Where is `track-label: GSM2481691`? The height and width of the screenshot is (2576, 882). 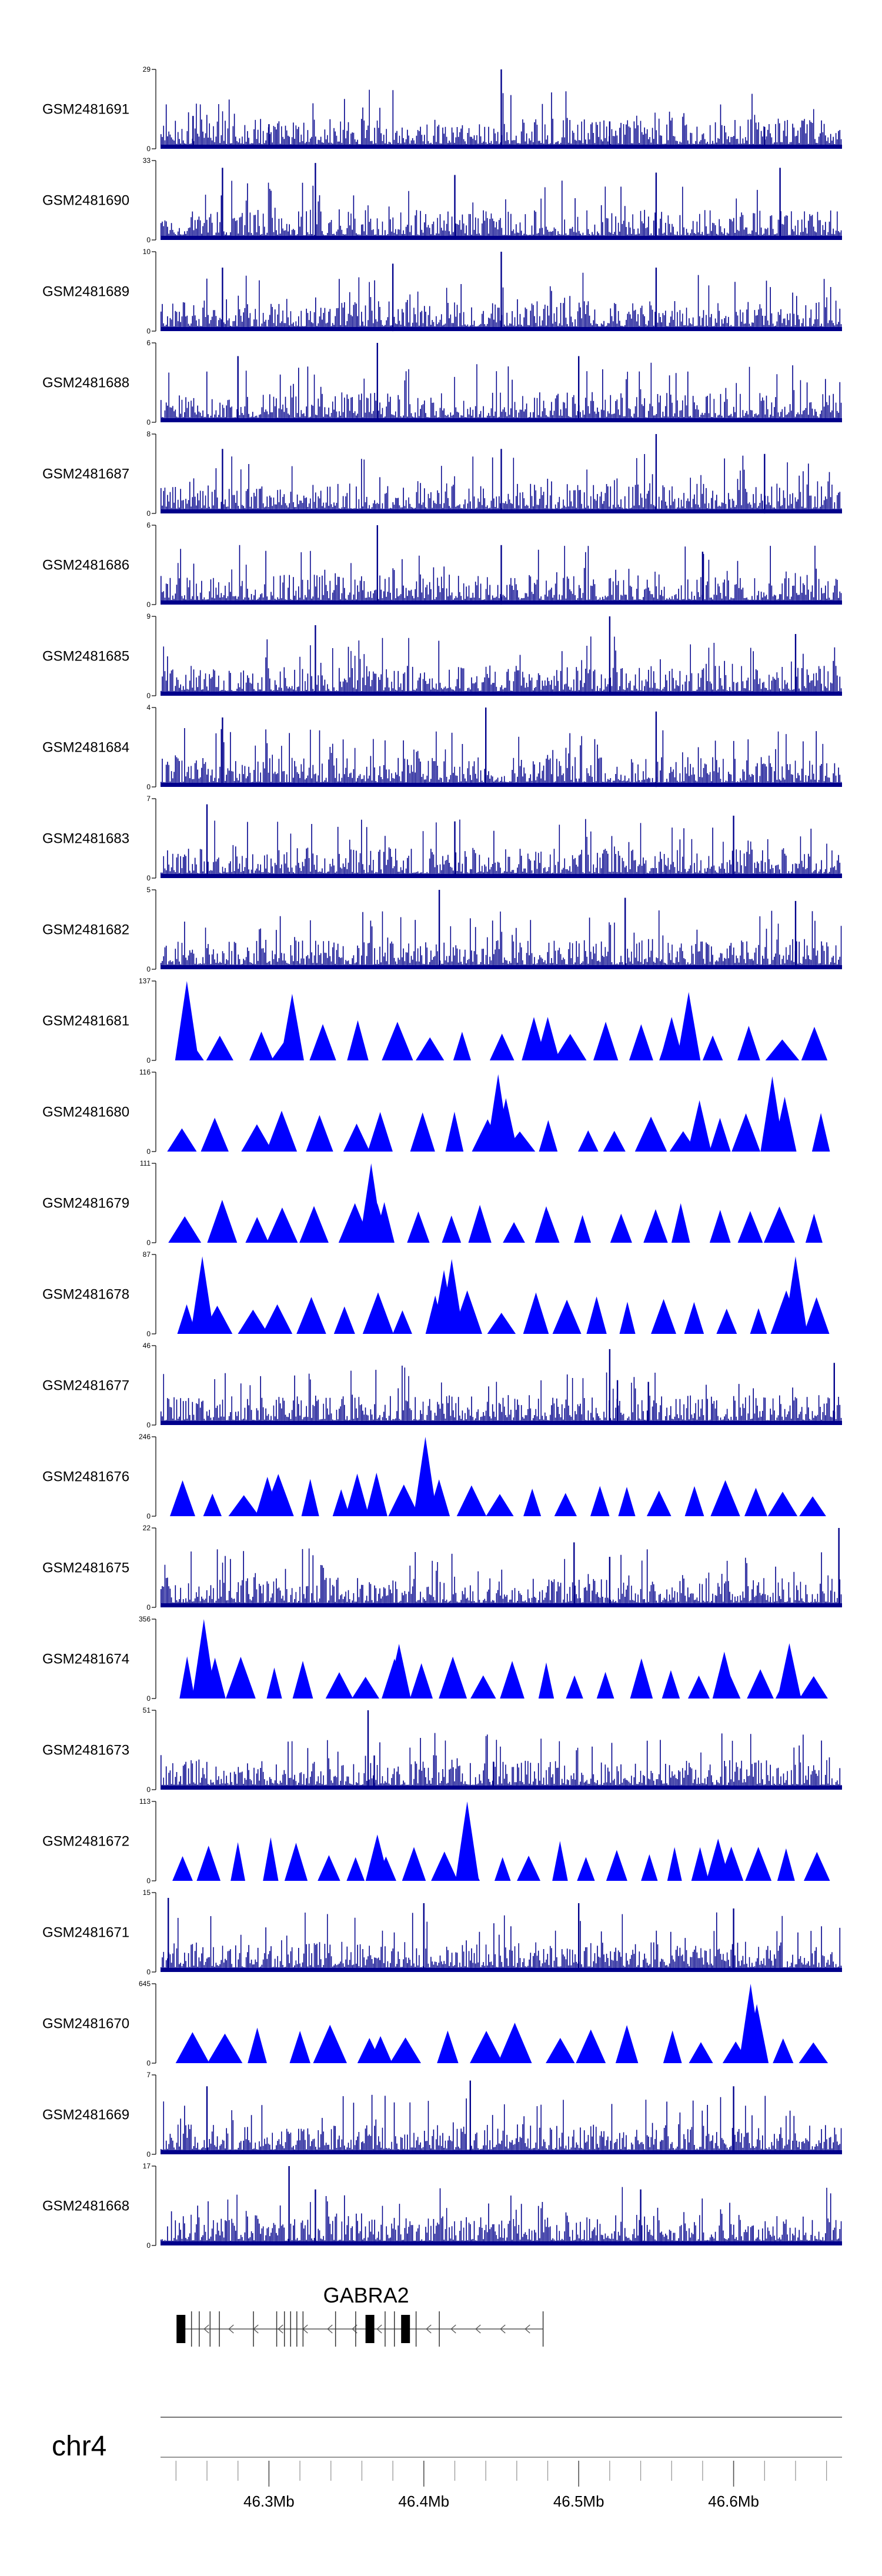
track-label: GSM2481691 is located at coordinates (85, 110).